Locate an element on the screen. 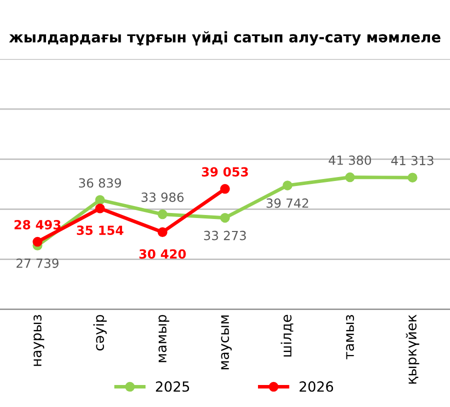 The width and height of the screenshot is (450, 407). data-label: 35 154 is located at coordinates (100, 230).